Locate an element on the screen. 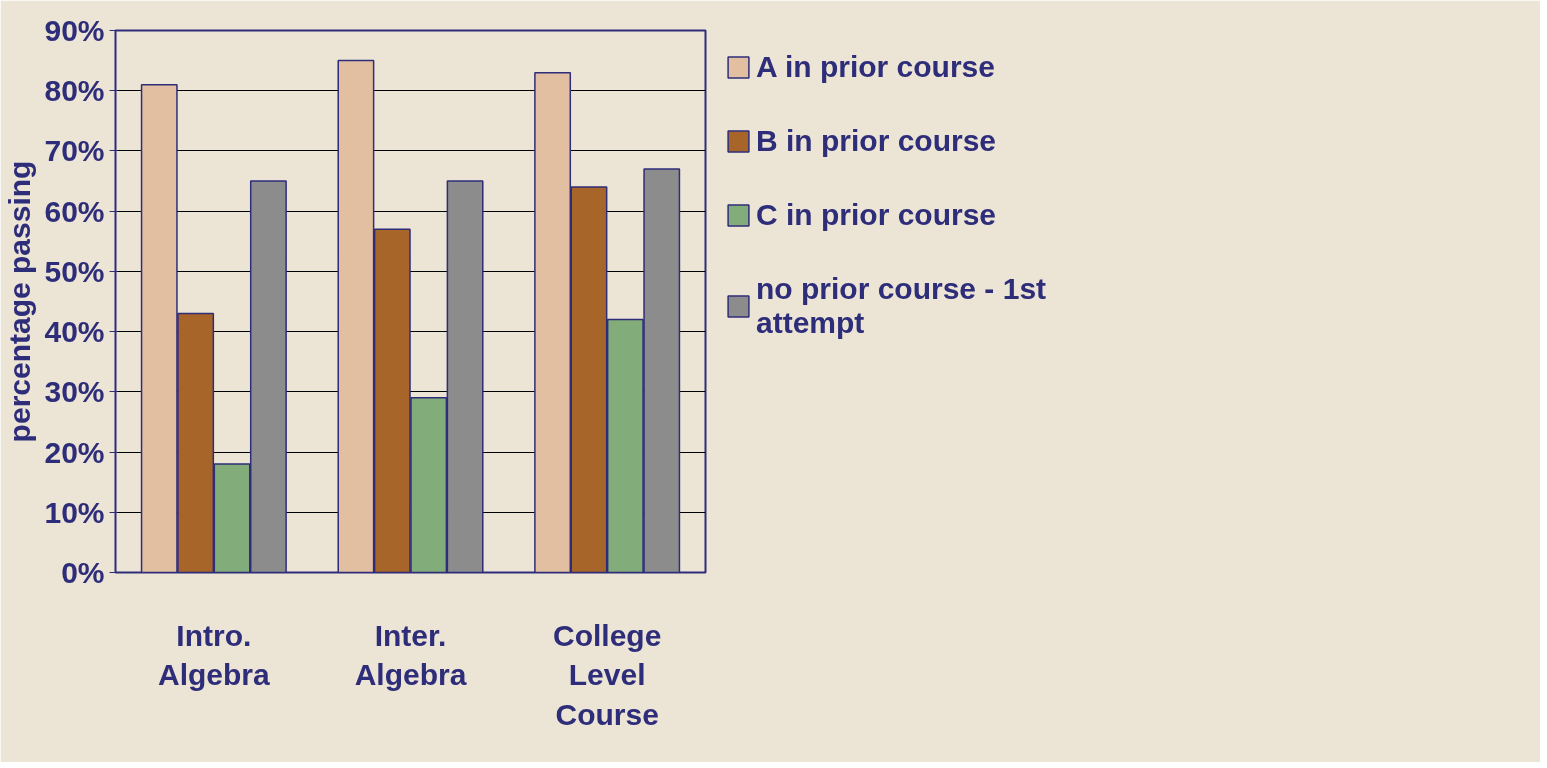  y-tick-label: 40% is located at coordinates (74, 332).